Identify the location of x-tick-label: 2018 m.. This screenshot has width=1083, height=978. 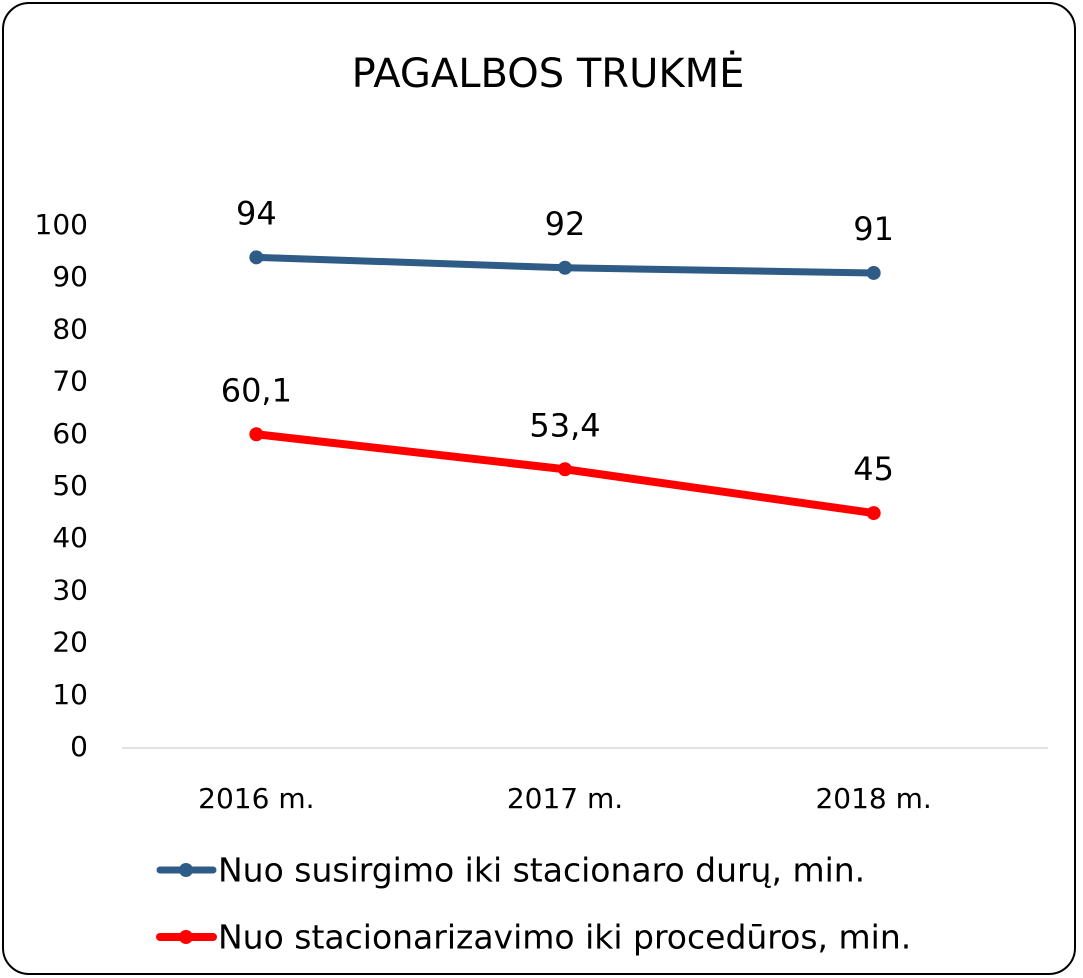
(873, 798).